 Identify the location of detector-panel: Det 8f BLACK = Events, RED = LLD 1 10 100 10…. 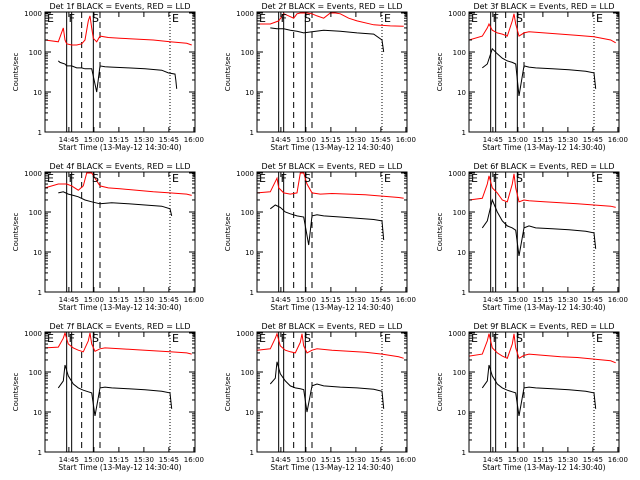
(320, 397).